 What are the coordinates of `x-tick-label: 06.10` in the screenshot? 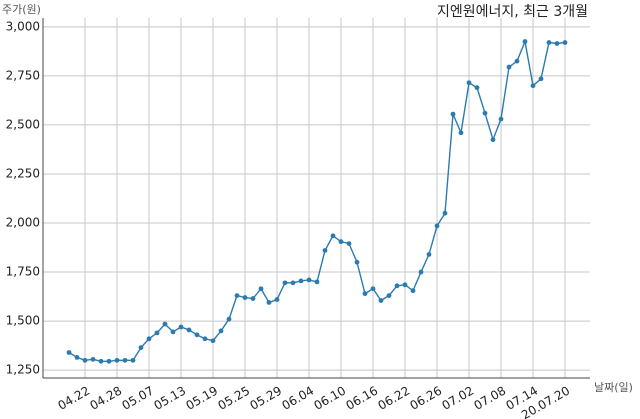 It's located at (329, 398).